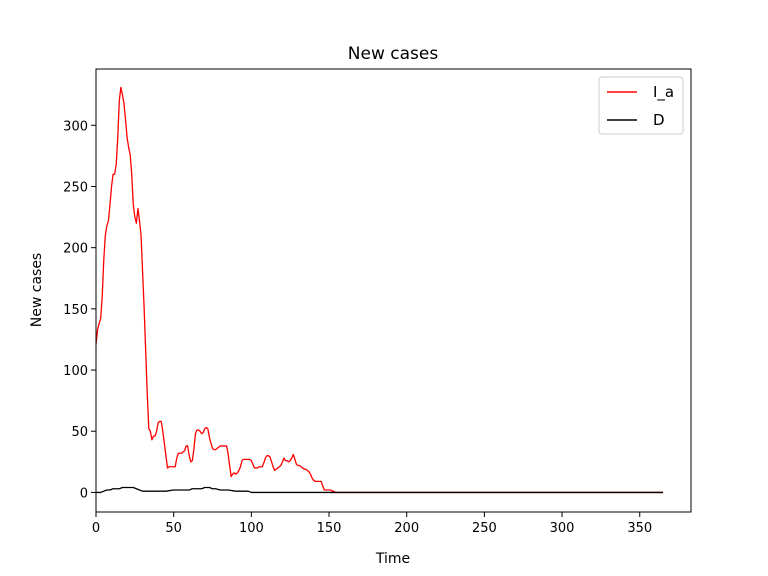 The width and height of the screenshot is (768, 576). I want to click on x-tick-label: 350, so click(639, 528).